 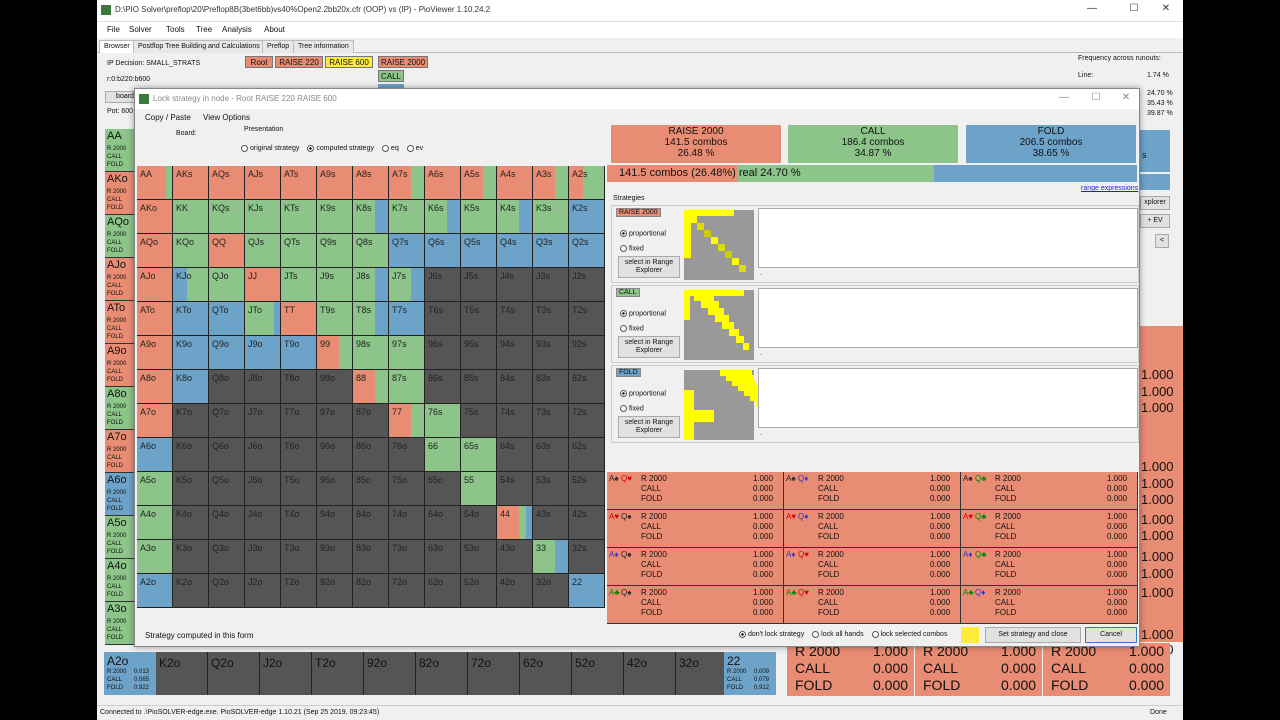 I want to click on menu-solver: Solver, so click(x=140, y=29).